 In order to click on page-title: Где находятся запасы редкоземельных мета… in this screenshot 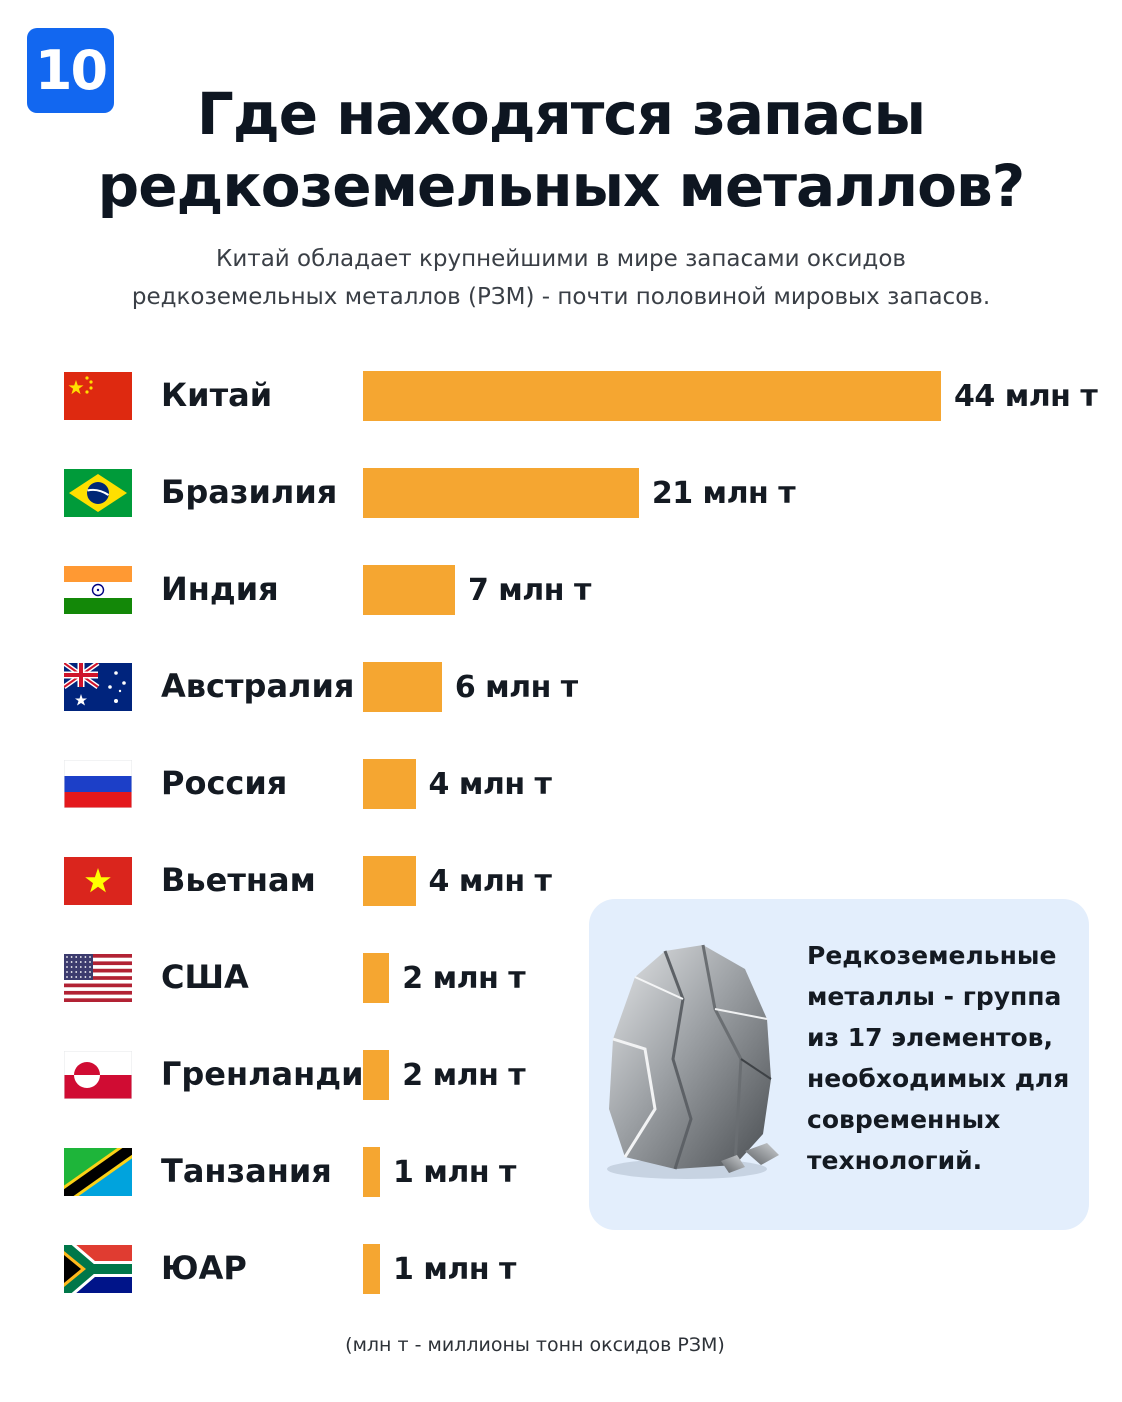, I will do `click(561, 150)`.